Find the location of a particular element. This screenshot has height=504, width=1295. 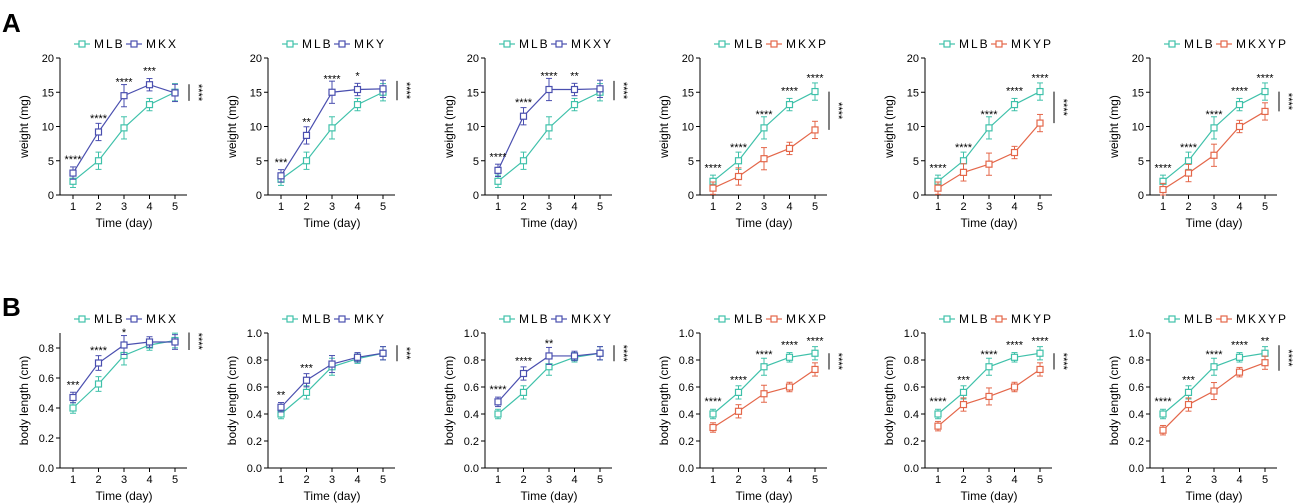

legend-marker-mkxp is located at coordinates (774, 319).